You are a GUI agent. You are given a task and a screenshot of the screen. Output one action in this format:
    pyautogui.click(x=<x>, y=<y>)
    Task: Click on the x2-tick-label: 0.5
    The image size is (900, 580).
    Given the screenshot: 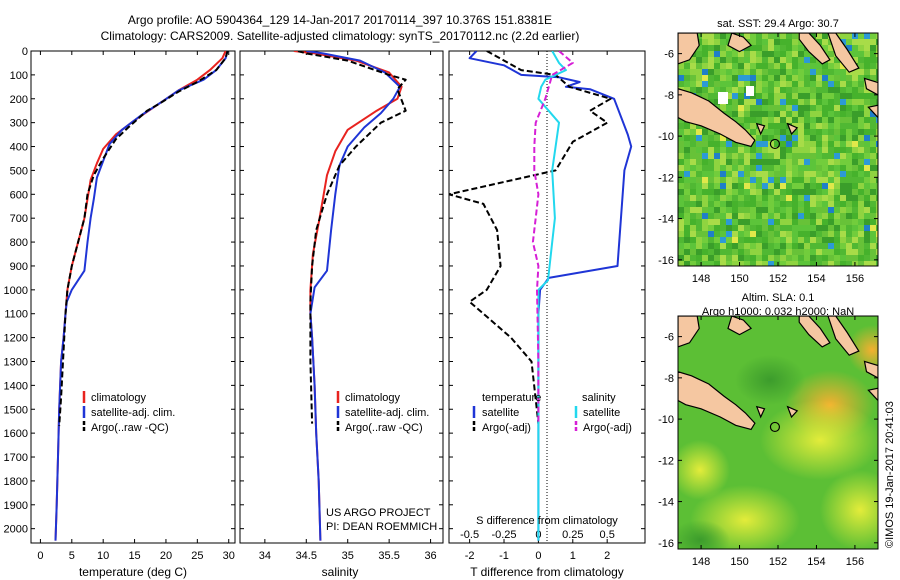 What is the action you would take?
    pyautogui.click(x=607, y=535)
    